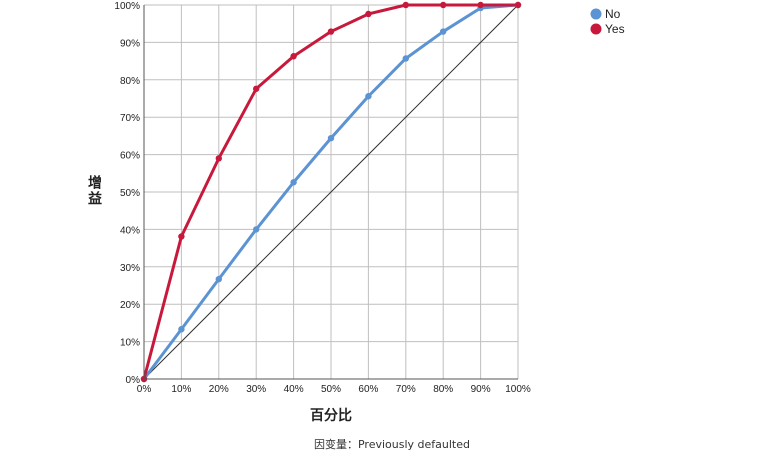 Image resolution: width=784 pixels, height=462 pixels. Describe the element at coordinates (130, 118) in the screenshot. I see `y-tick-label: 70%` at that location.